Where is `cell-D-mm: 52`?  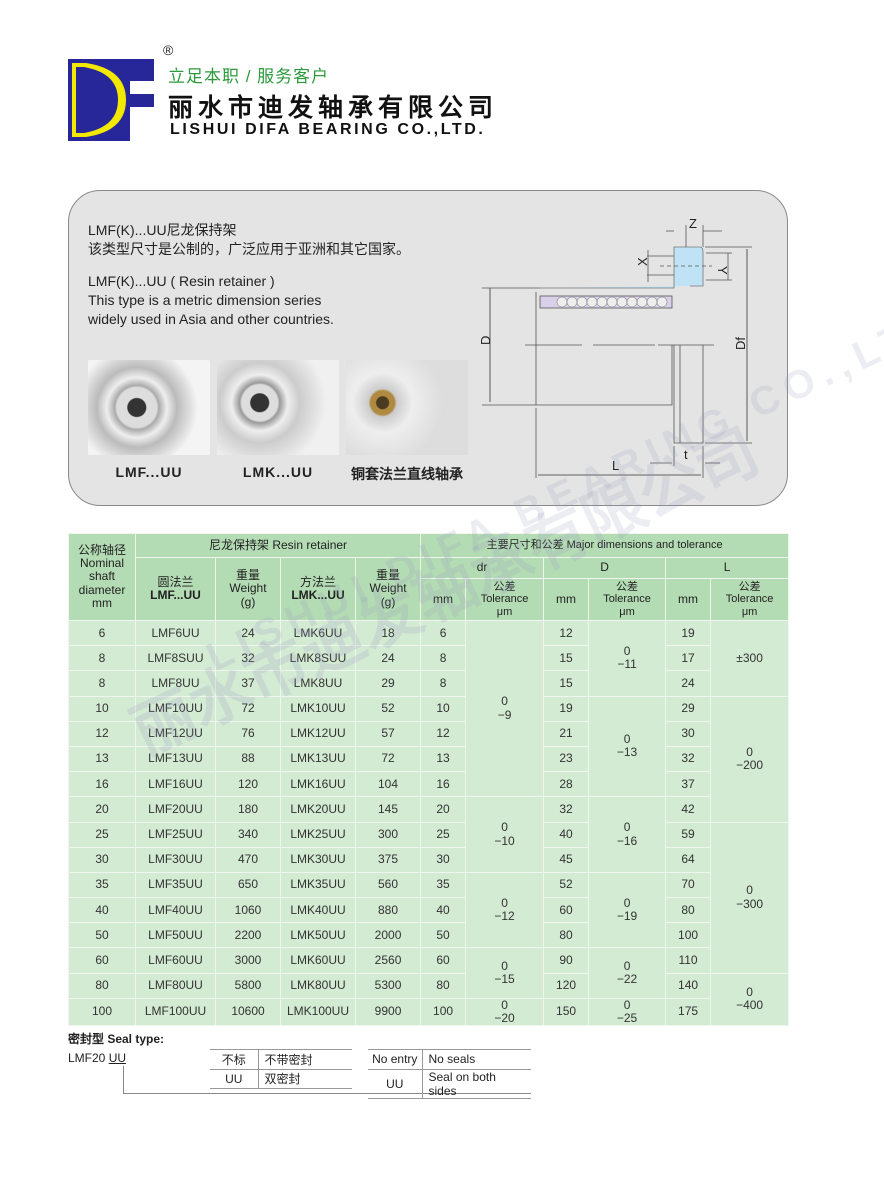 cell-D-mm: 52 is located at coordinates (566, 885).